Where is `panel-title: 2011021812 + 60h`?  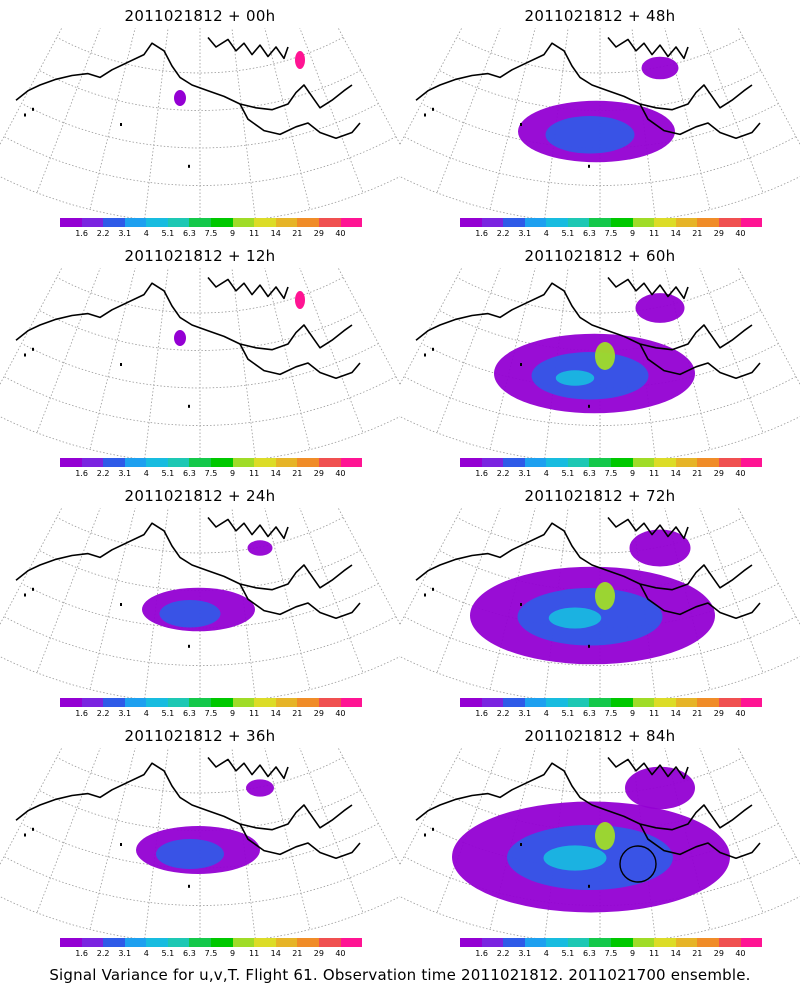 panel-title: 2011021812 + 60h is located at coordinates (600, 256).